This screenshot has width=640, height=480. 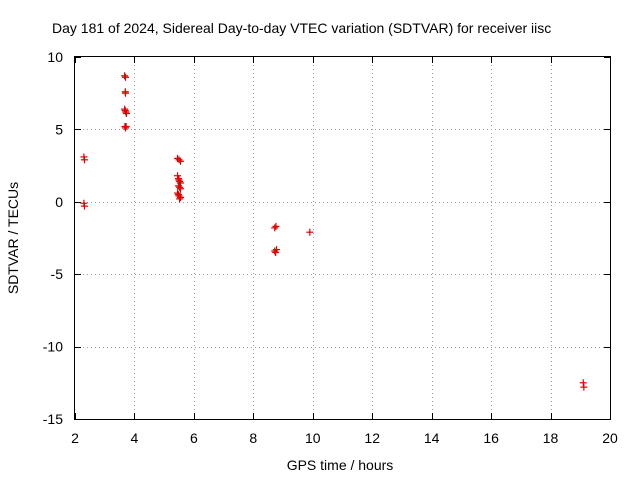 I want to click on x-tick-label: 16, so click(x=491, y=438).